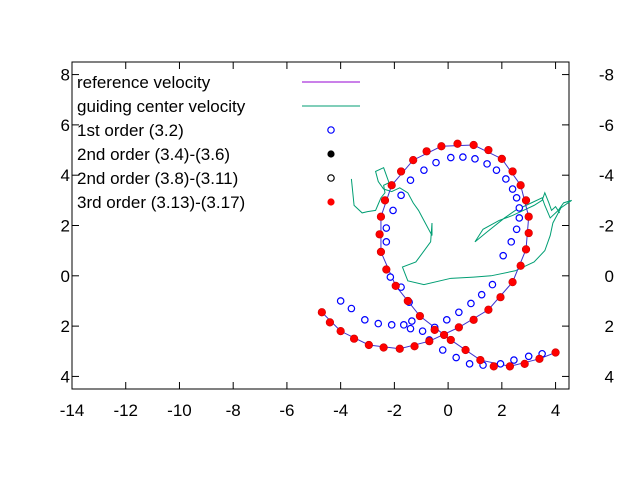  What do you see at coordinates (130, 130) in the screenshot?
I see `legend-label: 1st order (3.2)` at bounding box center [130, 130].